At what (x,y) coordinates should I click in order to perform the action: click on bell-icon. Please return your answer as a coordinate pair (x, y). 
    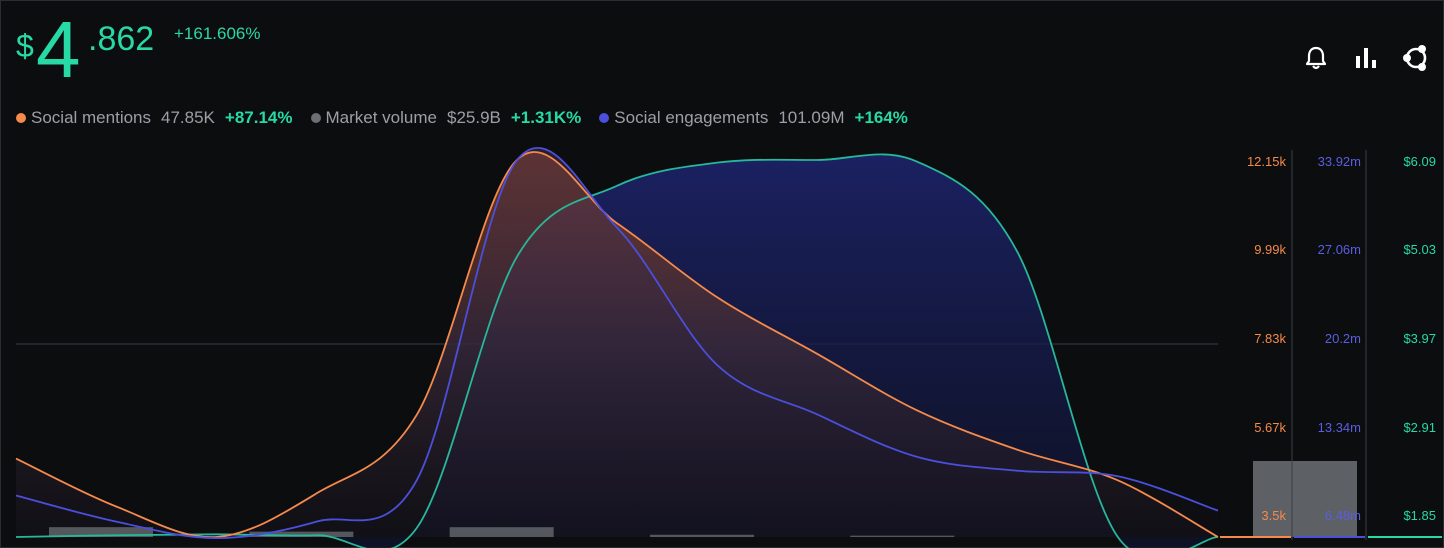
    Looking at the image, I should click on (1316, 58).